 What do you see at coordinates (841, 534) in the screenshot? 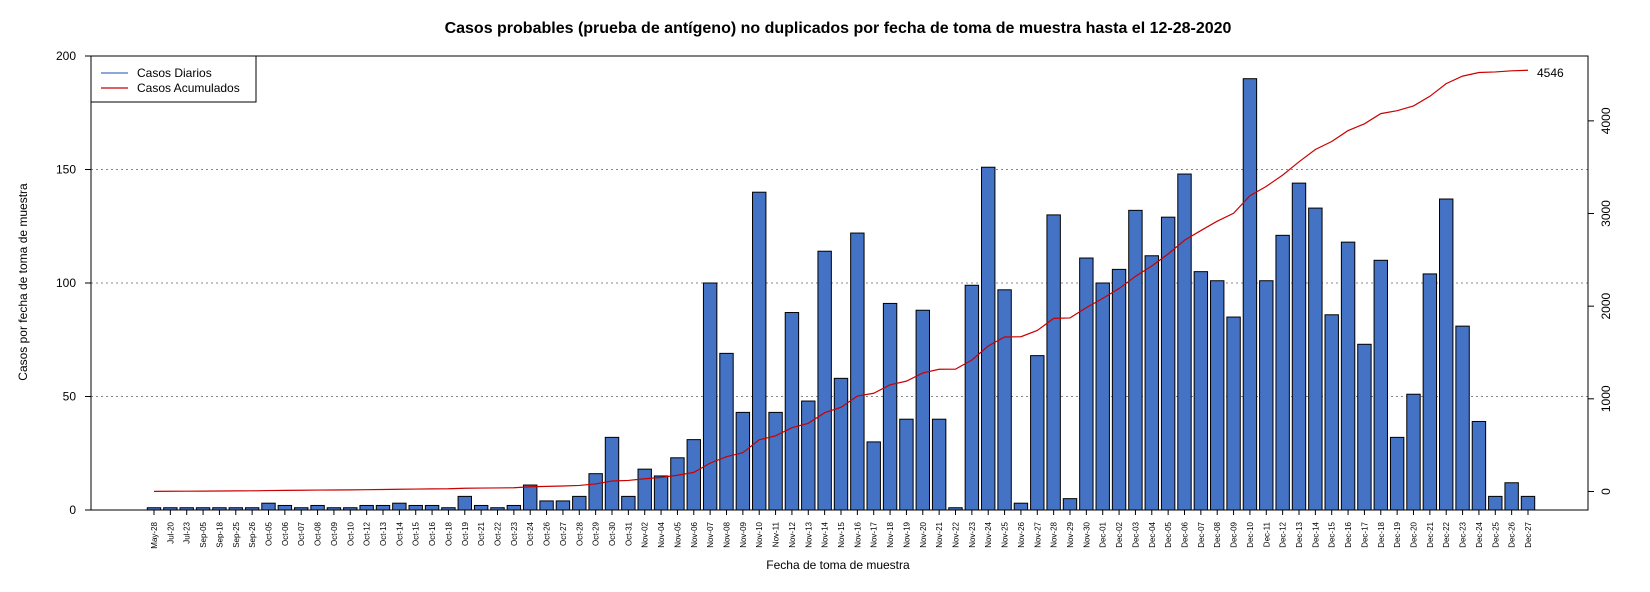
I see `x-tick-label: Nov-15` at bounding box center [841, 534].